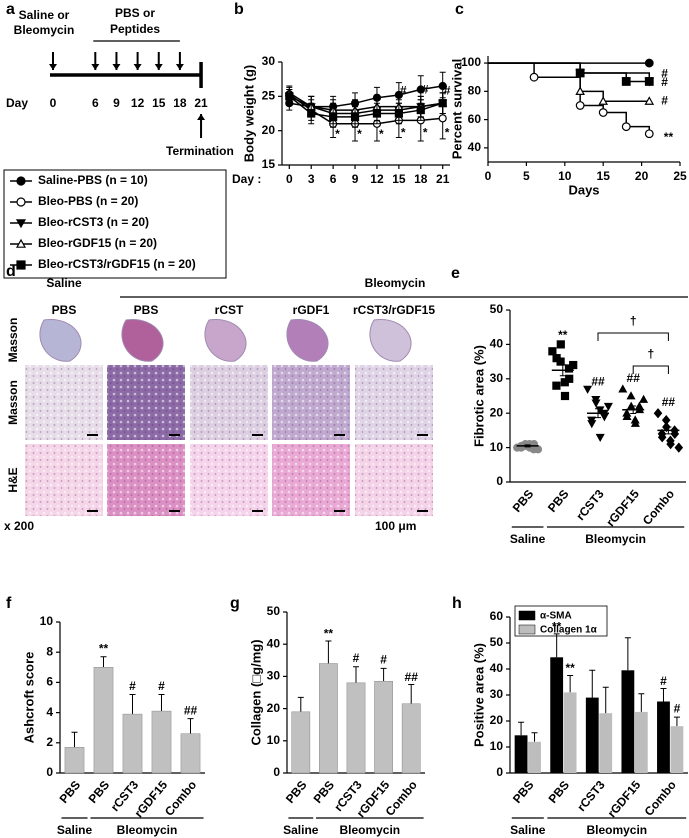 The width and height of the screenshot is (689, 838). I want to click on histology-column: rCST3/rGDF15, so click(394, 310).